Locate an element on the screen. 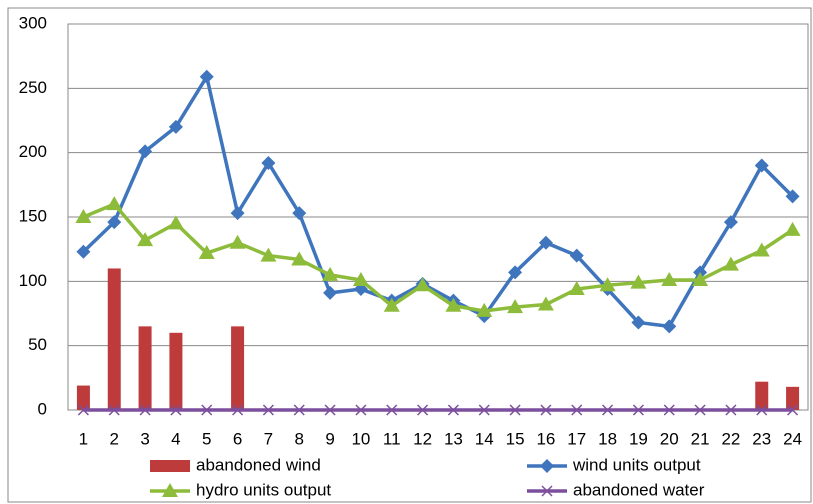 This screenshot has width=813, height=504. x-tick-label: 1 is located at coordinates (83, 438).